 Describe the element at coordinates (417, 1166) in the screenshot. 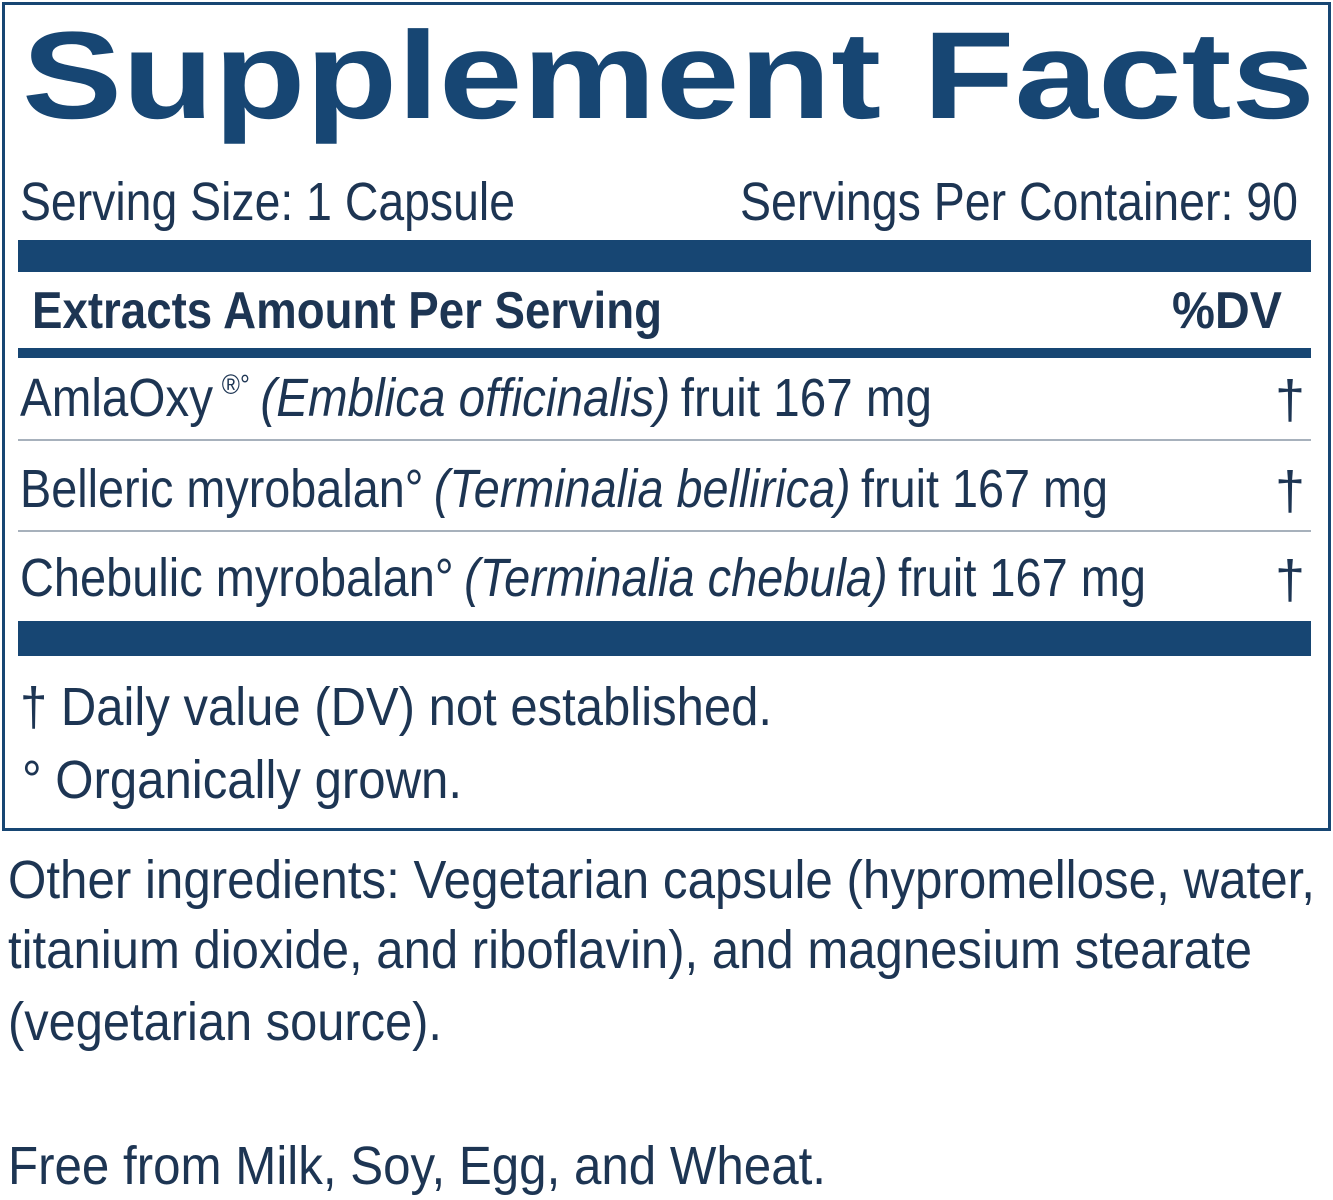

I see `allergen-note: Free from Milk, Soy, Egg, and Wheat.` at that location.